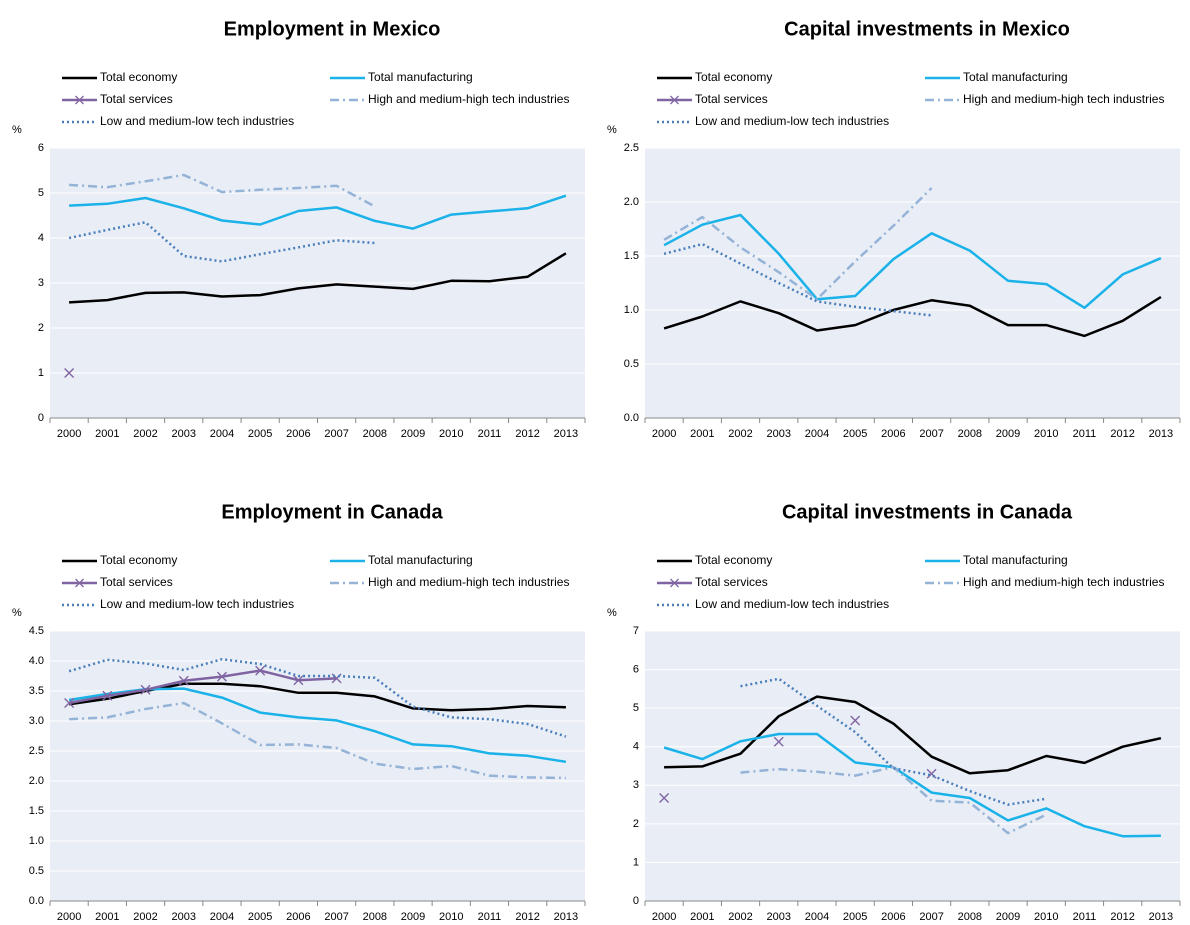  What do you see at coordinates (420, 560) in the screenshot?
I see `legend-label: Total manufacturing` at bounding box center [420, 560].